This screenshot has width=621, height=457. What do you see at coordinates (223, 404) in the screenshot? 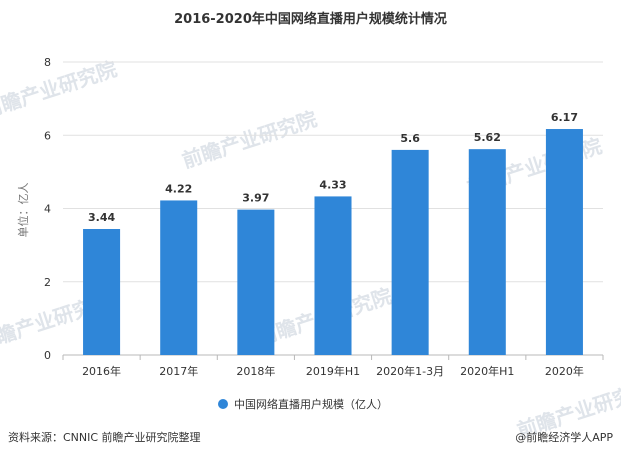
I see `legend-swatch-circle` at bounding box center [223, 404].